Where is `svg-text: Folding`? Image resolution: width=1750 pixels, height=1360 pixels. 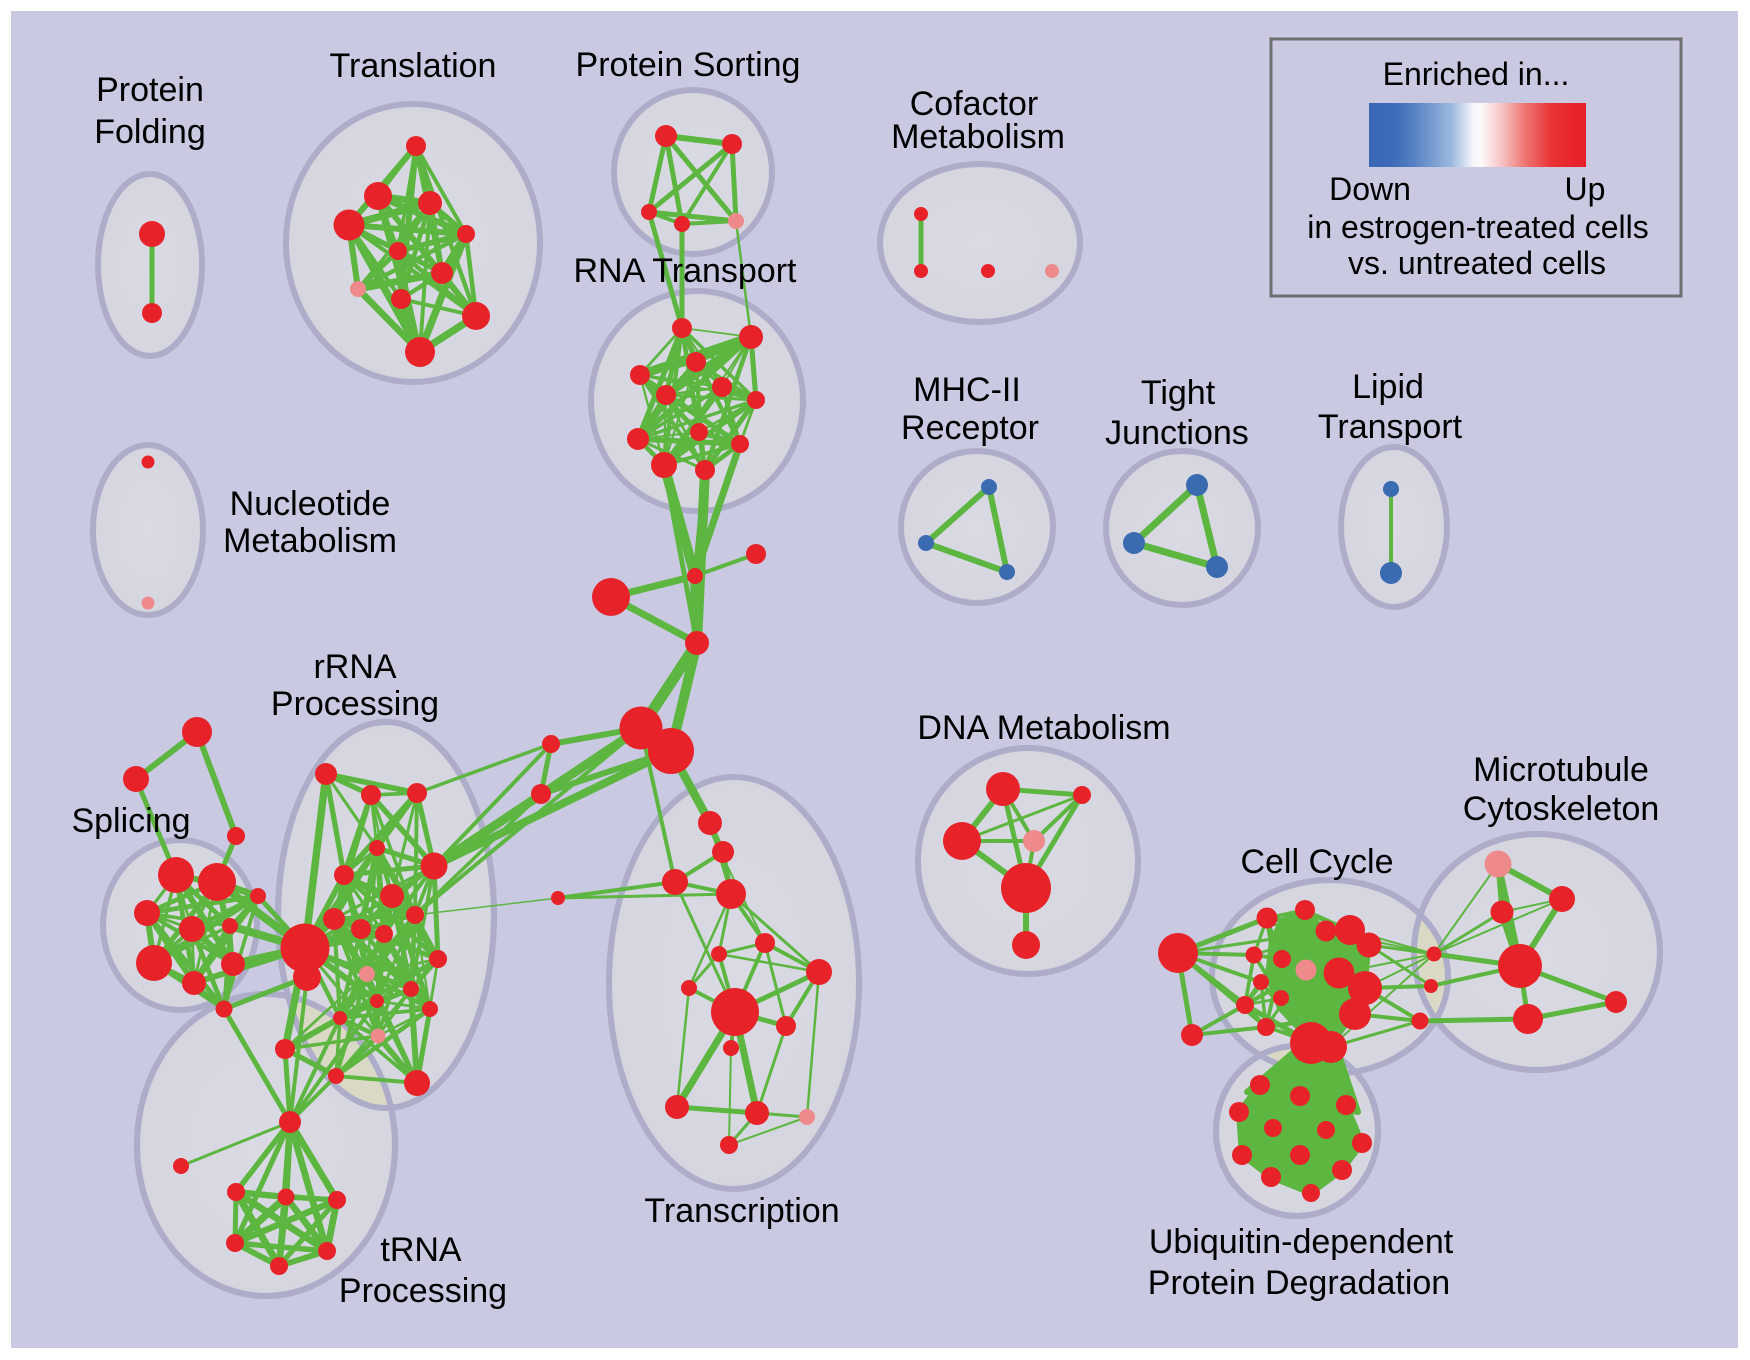
svg-text: Folding is located at coordinates (150, 132).